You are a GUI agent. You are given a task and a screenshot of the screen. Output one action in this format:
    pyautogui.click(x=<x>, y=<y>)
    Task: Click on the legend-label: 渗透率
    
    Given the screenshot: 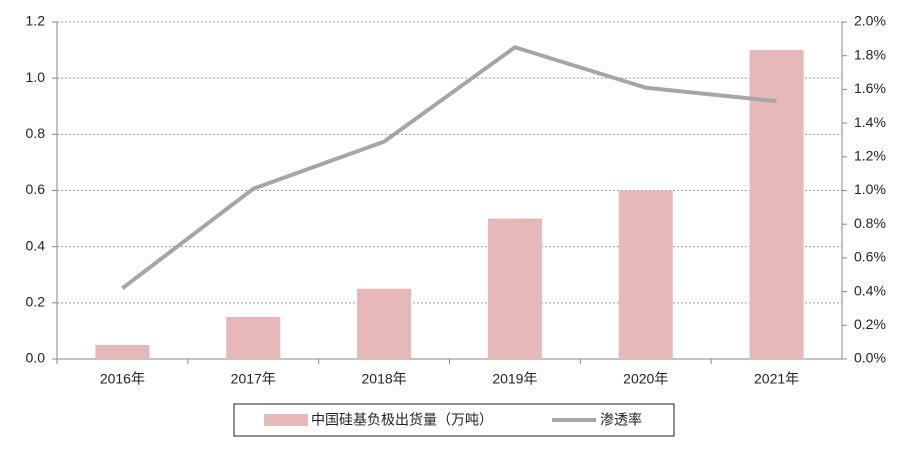 What is the action you would take?
    pyautogui.click(x=621, y=420)
    